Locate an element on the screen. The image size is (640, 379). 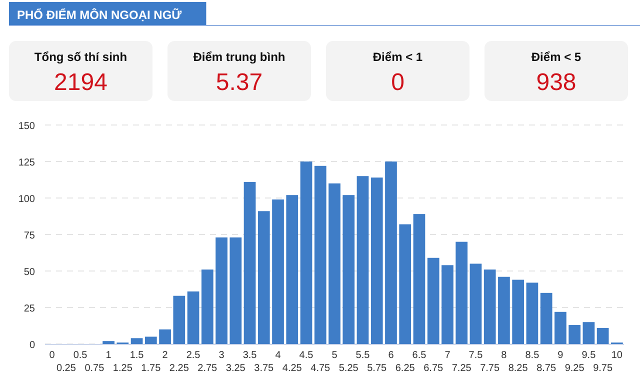
x-tick-label: 0 is located at coordinates (52, 355).